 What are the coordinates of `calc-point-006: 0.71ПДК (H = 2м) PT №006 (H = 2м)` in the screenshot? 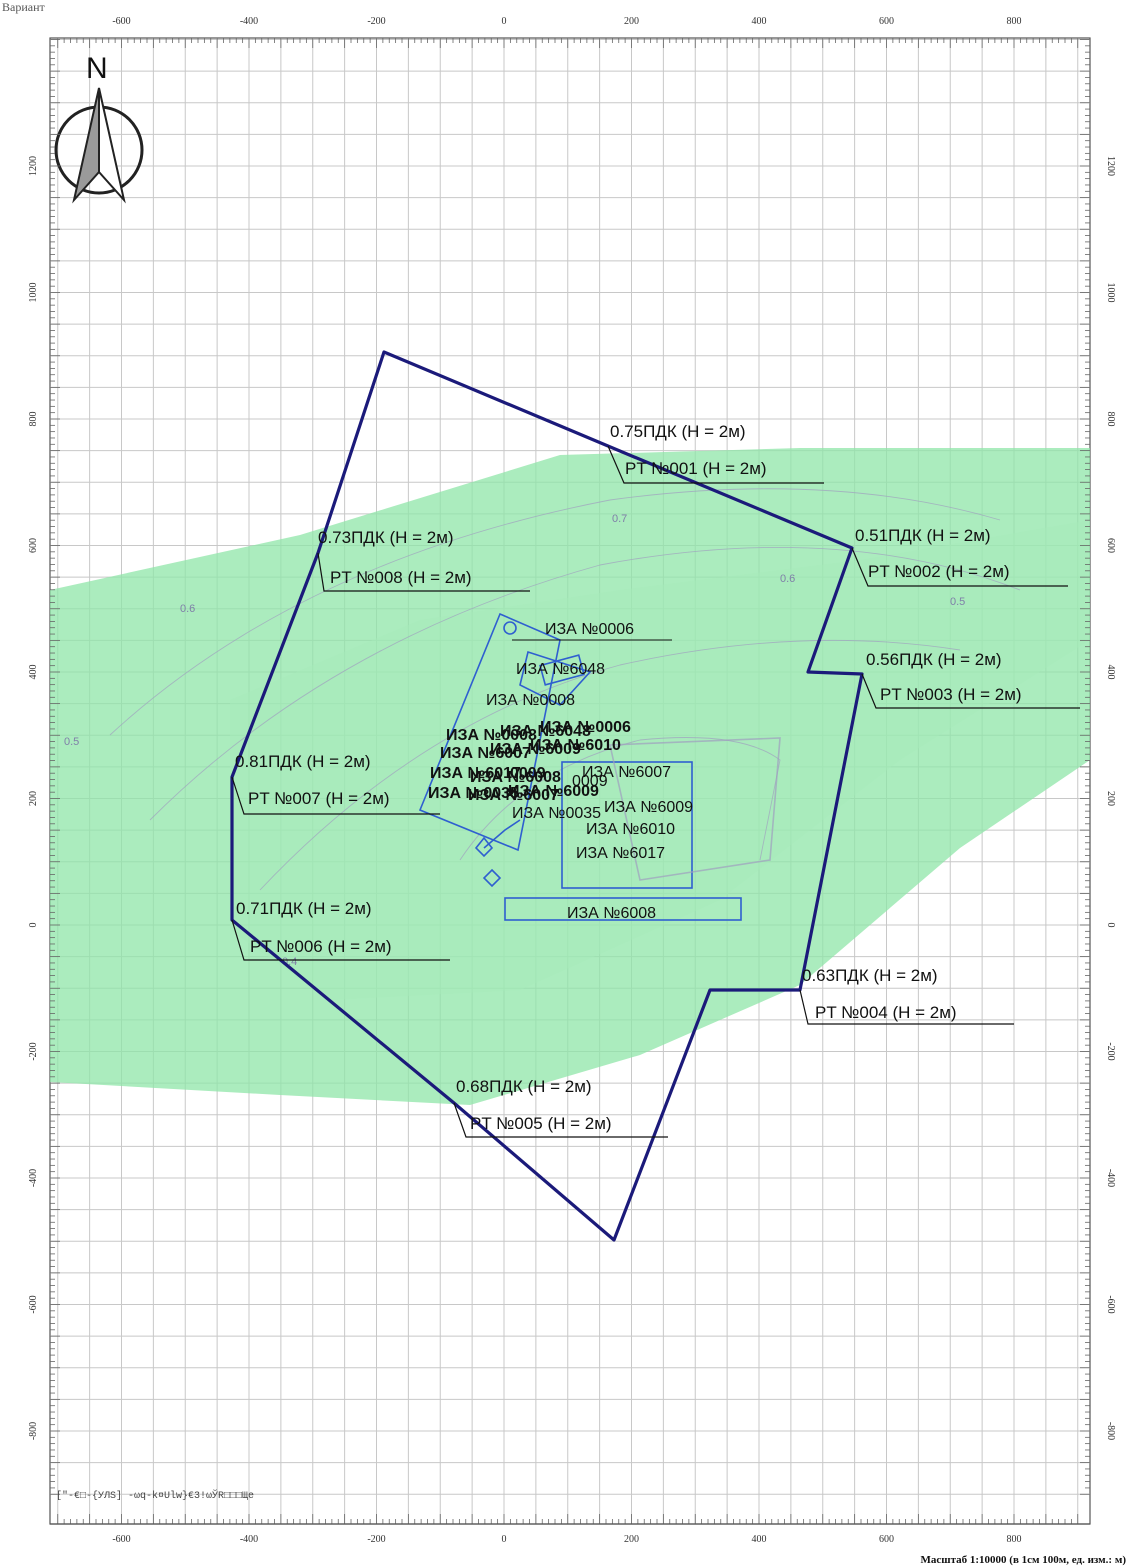 It's located at (340, 930).